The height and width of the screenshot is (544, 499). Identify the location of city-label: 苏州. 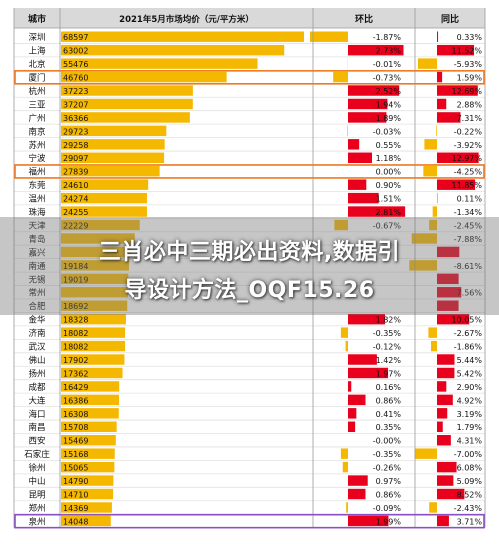
(36, 145).